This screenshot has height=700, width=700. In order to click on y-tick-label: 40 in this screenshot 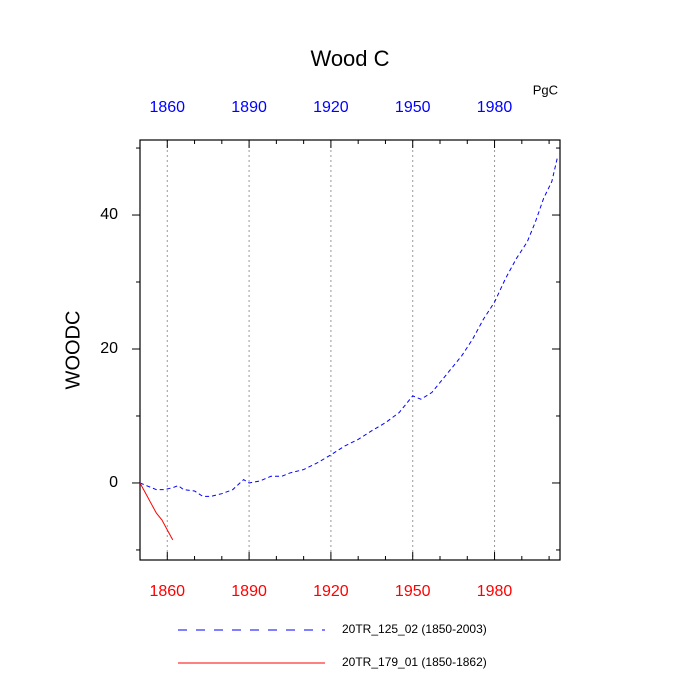, I will do `click(109, 214)`.